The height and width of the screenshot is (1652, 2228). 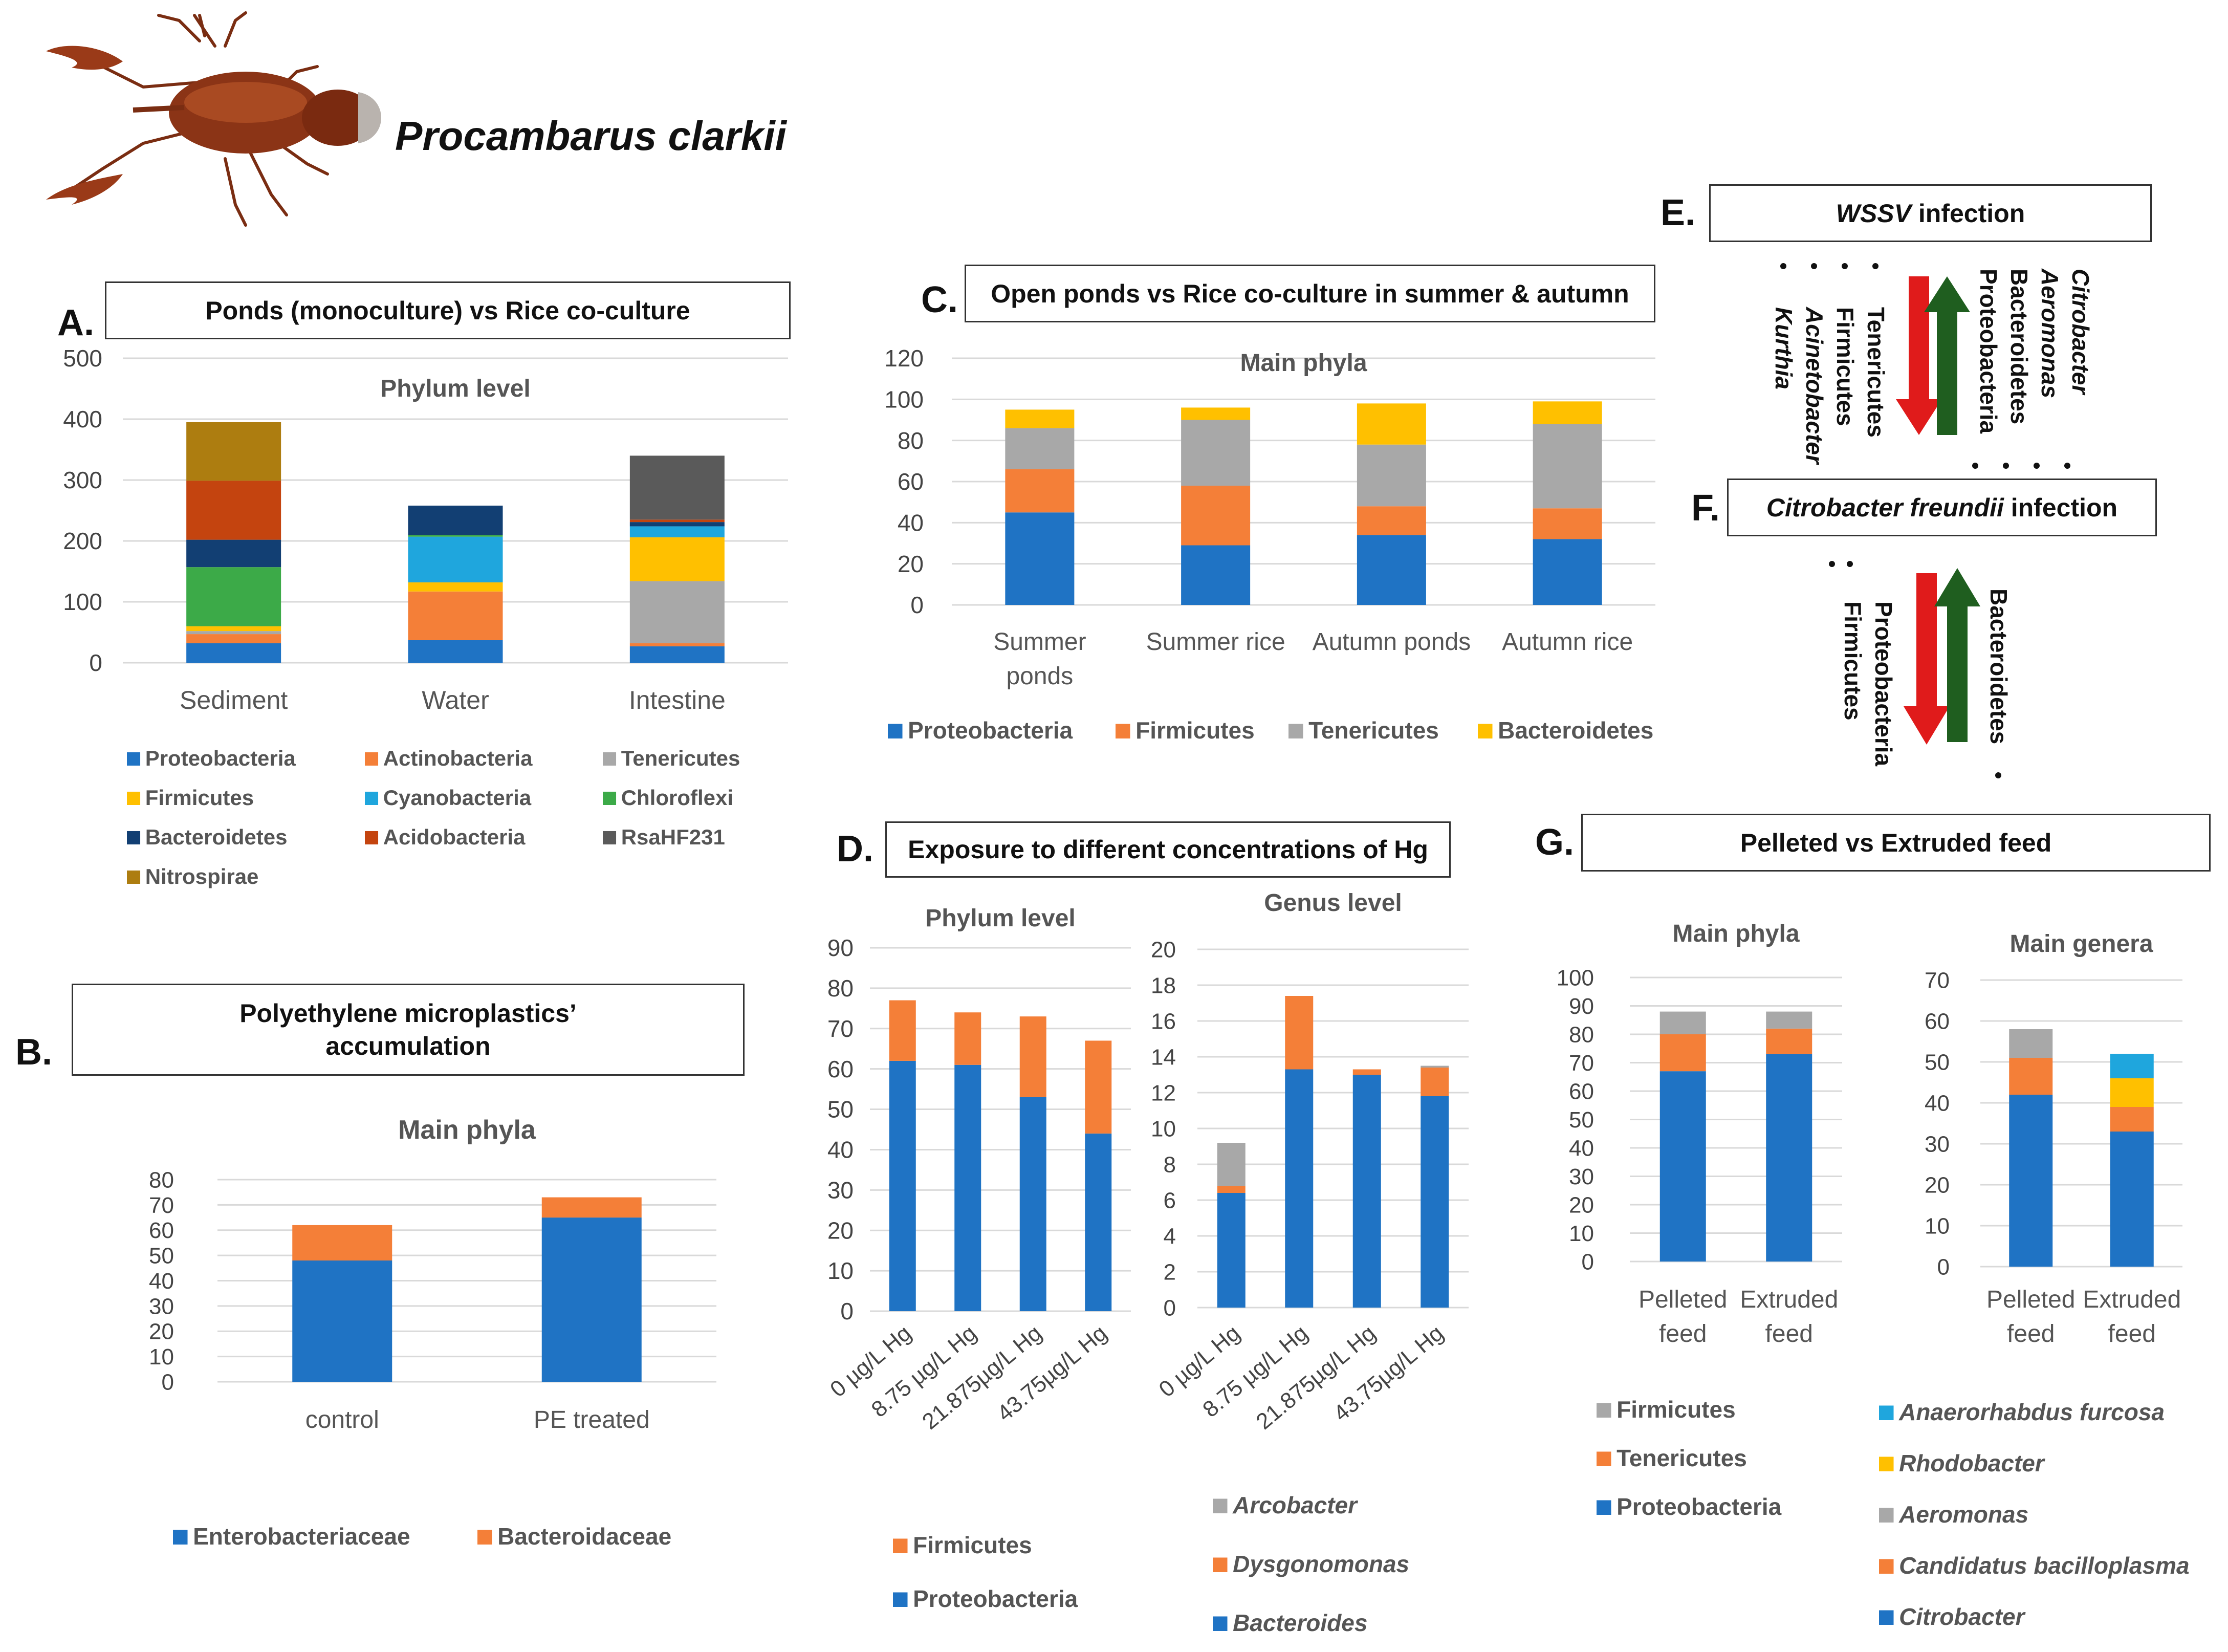 I want to click on down-taxon: Kurthia, so click(x=1784, y=348).